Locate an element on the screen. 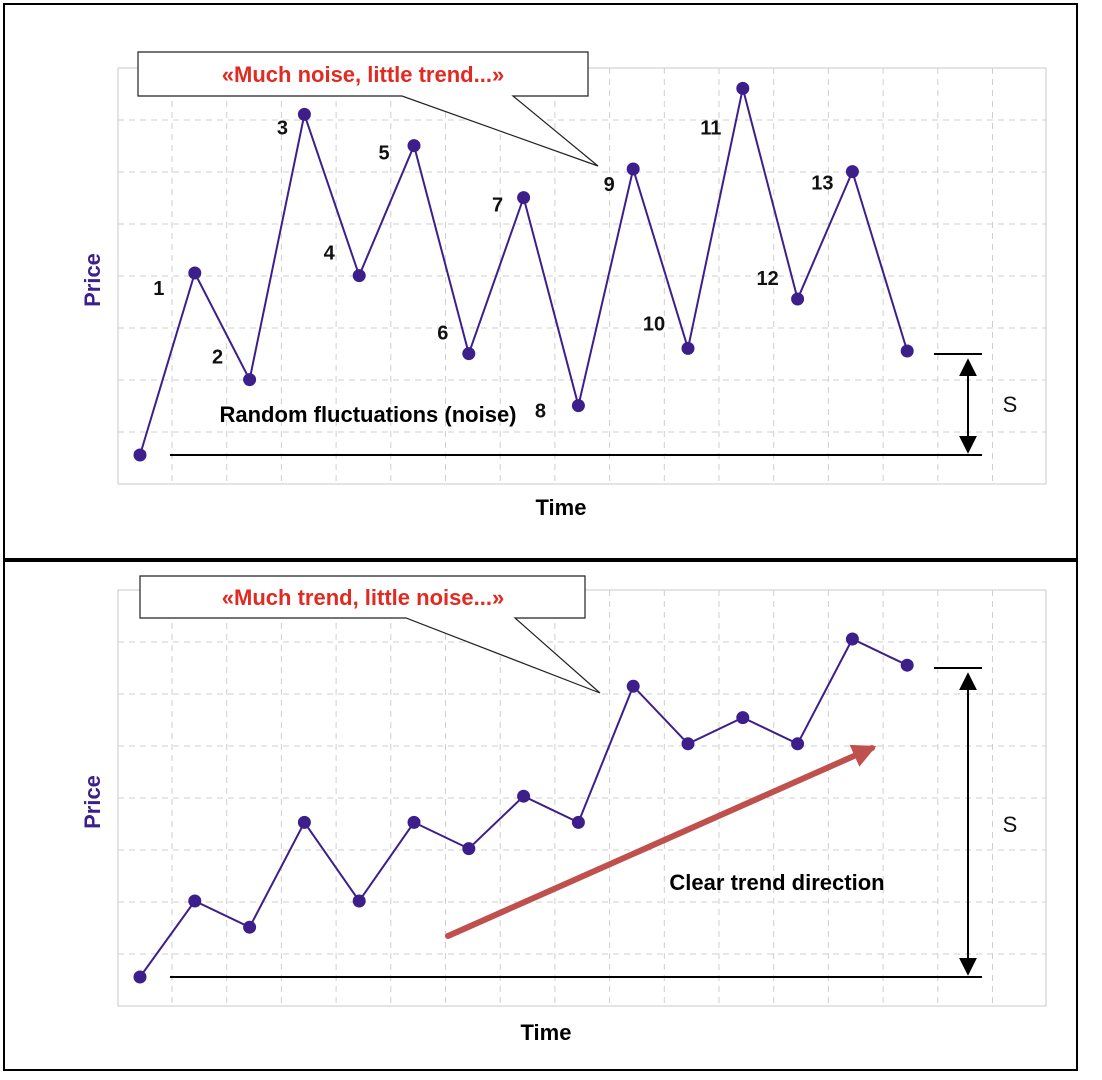 The width and height of the screenshot is (1102, 1080). x-axis-label-top: Time is located at coordinates (561, 507).